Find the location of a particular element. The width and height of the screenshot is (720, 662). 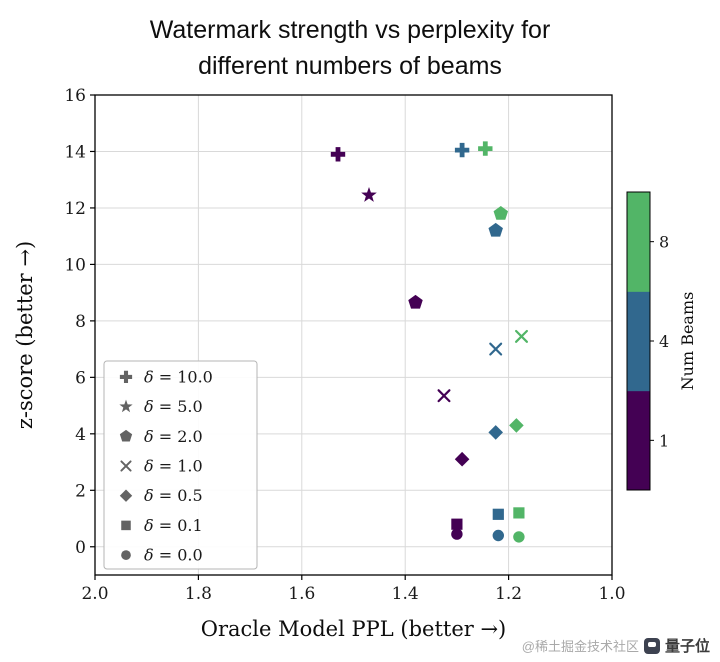

circle-marker-icon is located at coordinates (126, 555).